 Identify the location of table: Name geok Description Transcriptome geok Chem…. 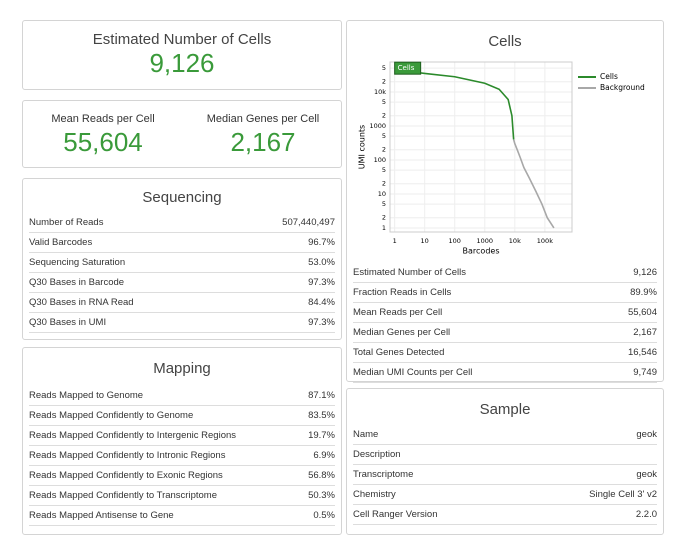
(505, 475).